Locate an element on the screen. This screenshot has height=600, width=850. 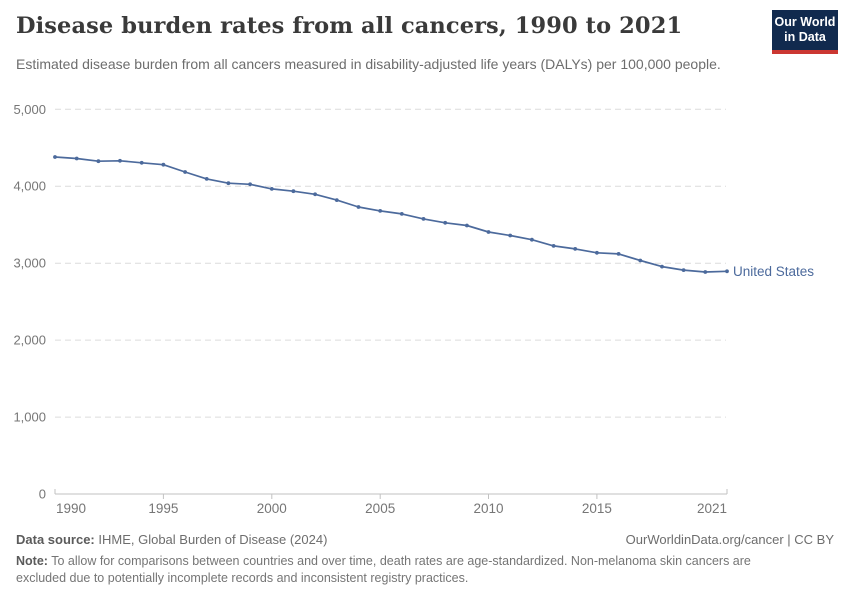
owid-logo-line1: Our World is located at coordinates (805, 22).